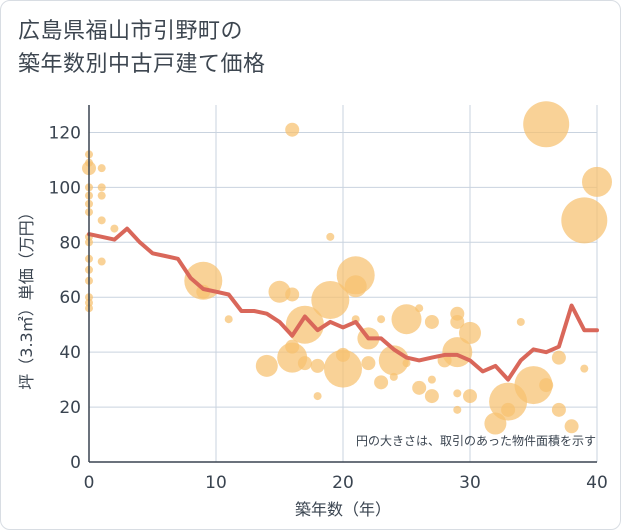 This screenshot has width=621, height=531. I want to click on y-axis-label: 坪（3.3㎡）単価（万円）, so click(26, 296).